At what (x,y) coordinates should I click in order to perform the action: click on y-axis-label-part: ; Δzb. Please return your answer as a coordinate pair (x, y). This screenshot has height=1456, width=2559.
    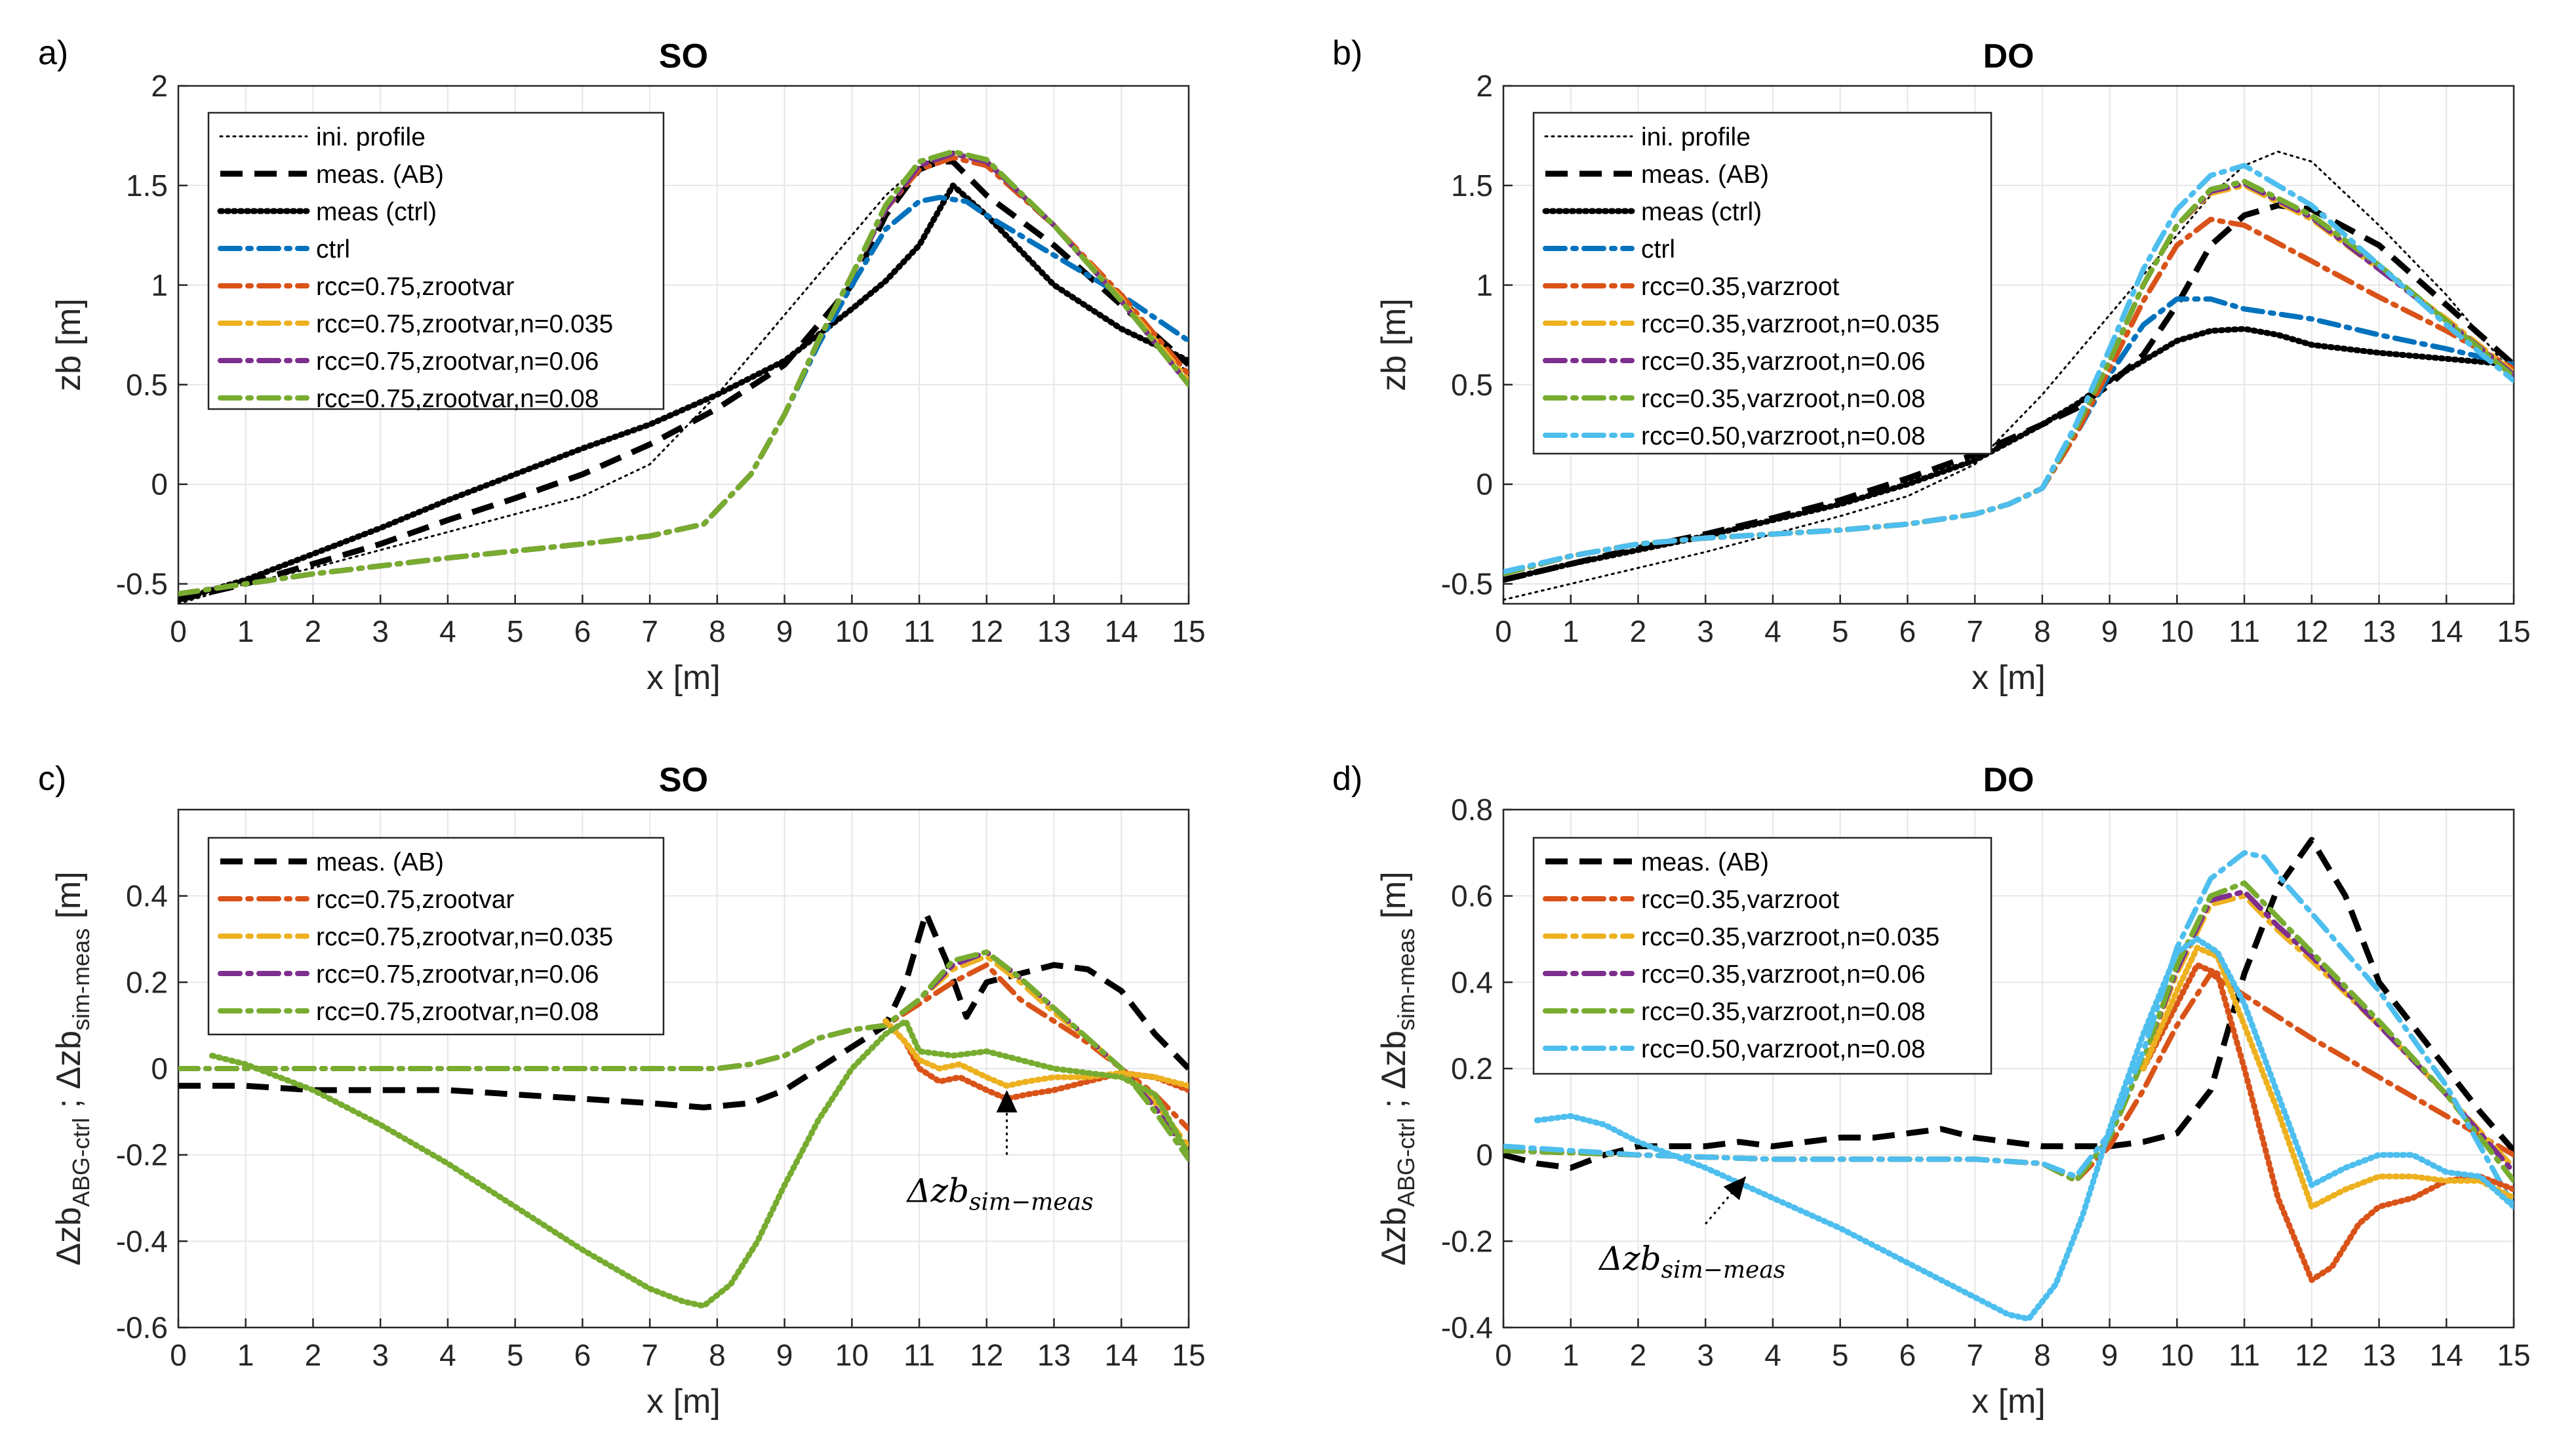
    Looking at the image, I should click on (1394, 1074).